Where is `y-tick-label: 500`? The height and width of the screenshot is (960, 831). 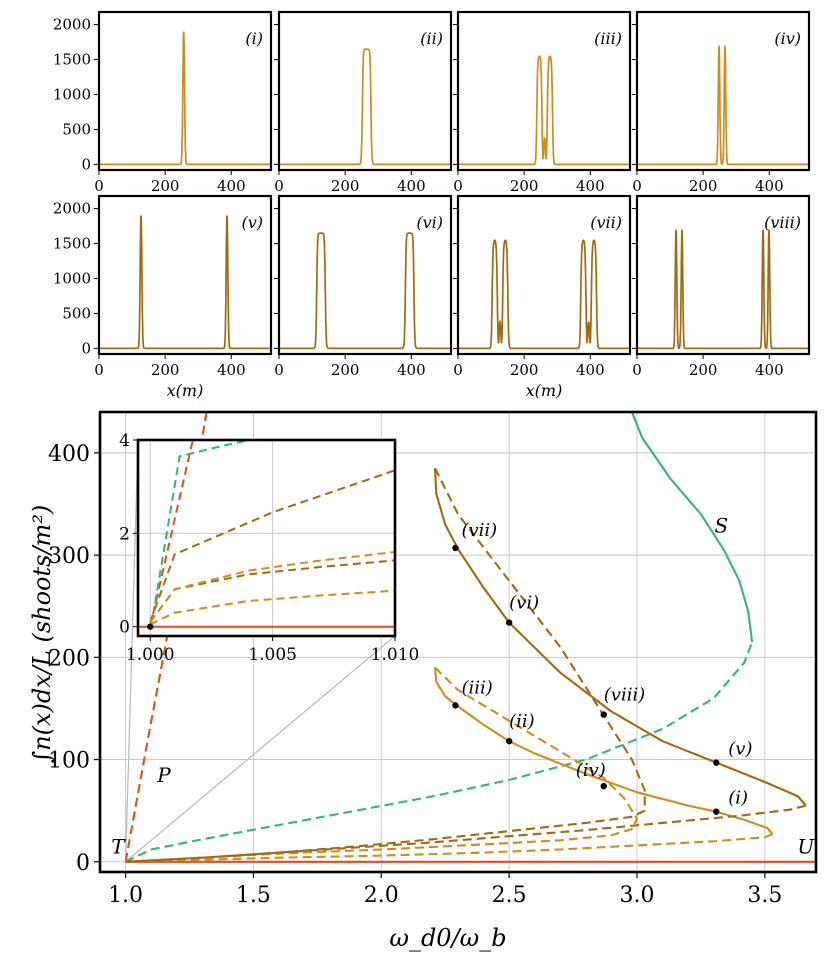
y-tick-label: 500 is located at coordinates (76, 313).